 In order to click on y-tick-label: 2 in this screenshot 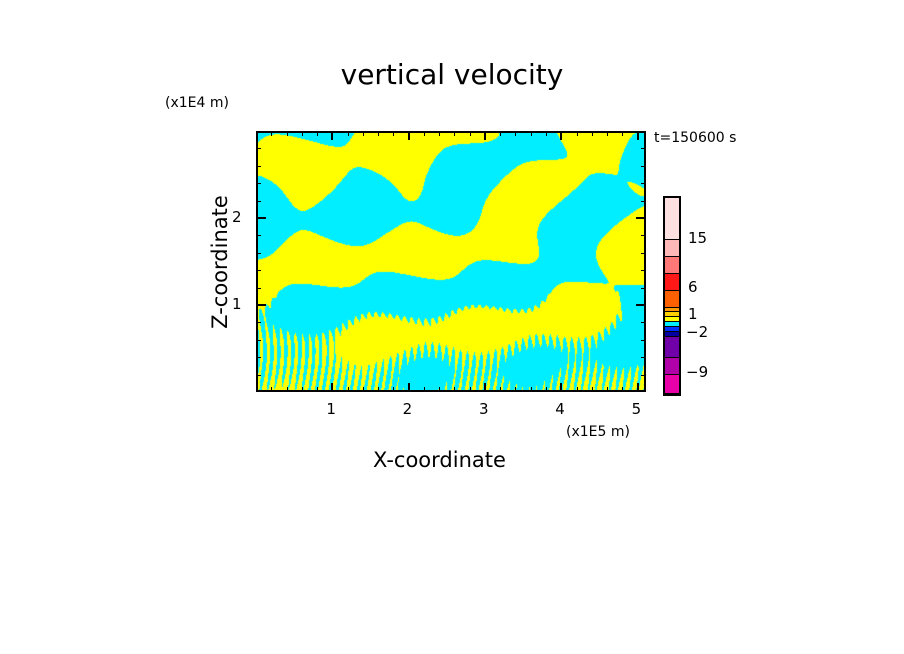, I will do `click(237, 217)`.